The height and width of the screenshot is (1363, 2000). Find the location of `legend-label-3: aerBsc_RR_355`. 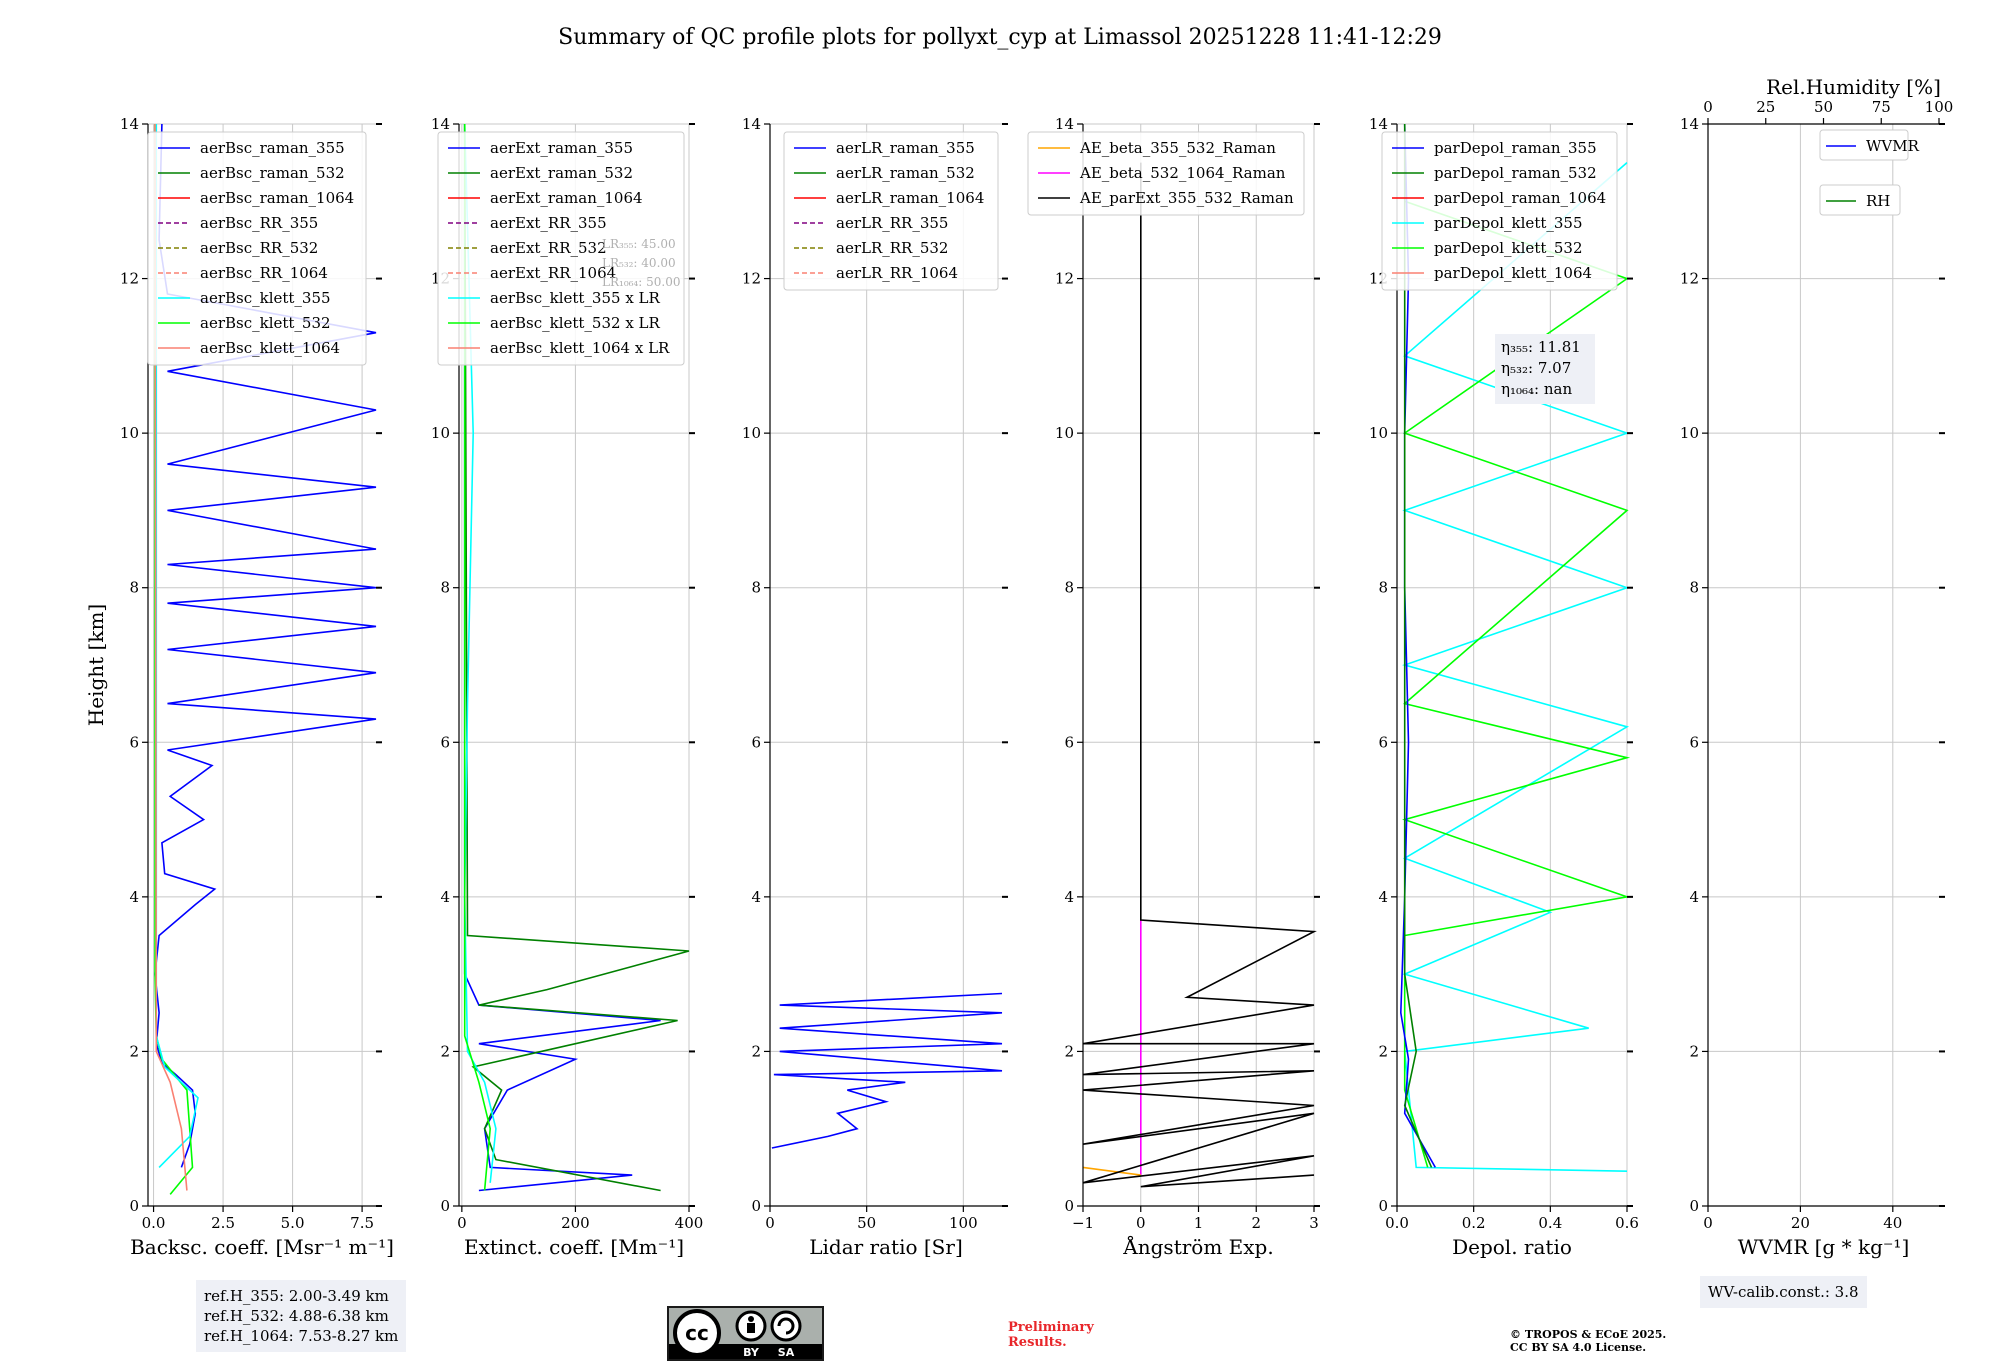

legend-label-3: aerBsc_RR_355 is located at coordinates (259, 223).